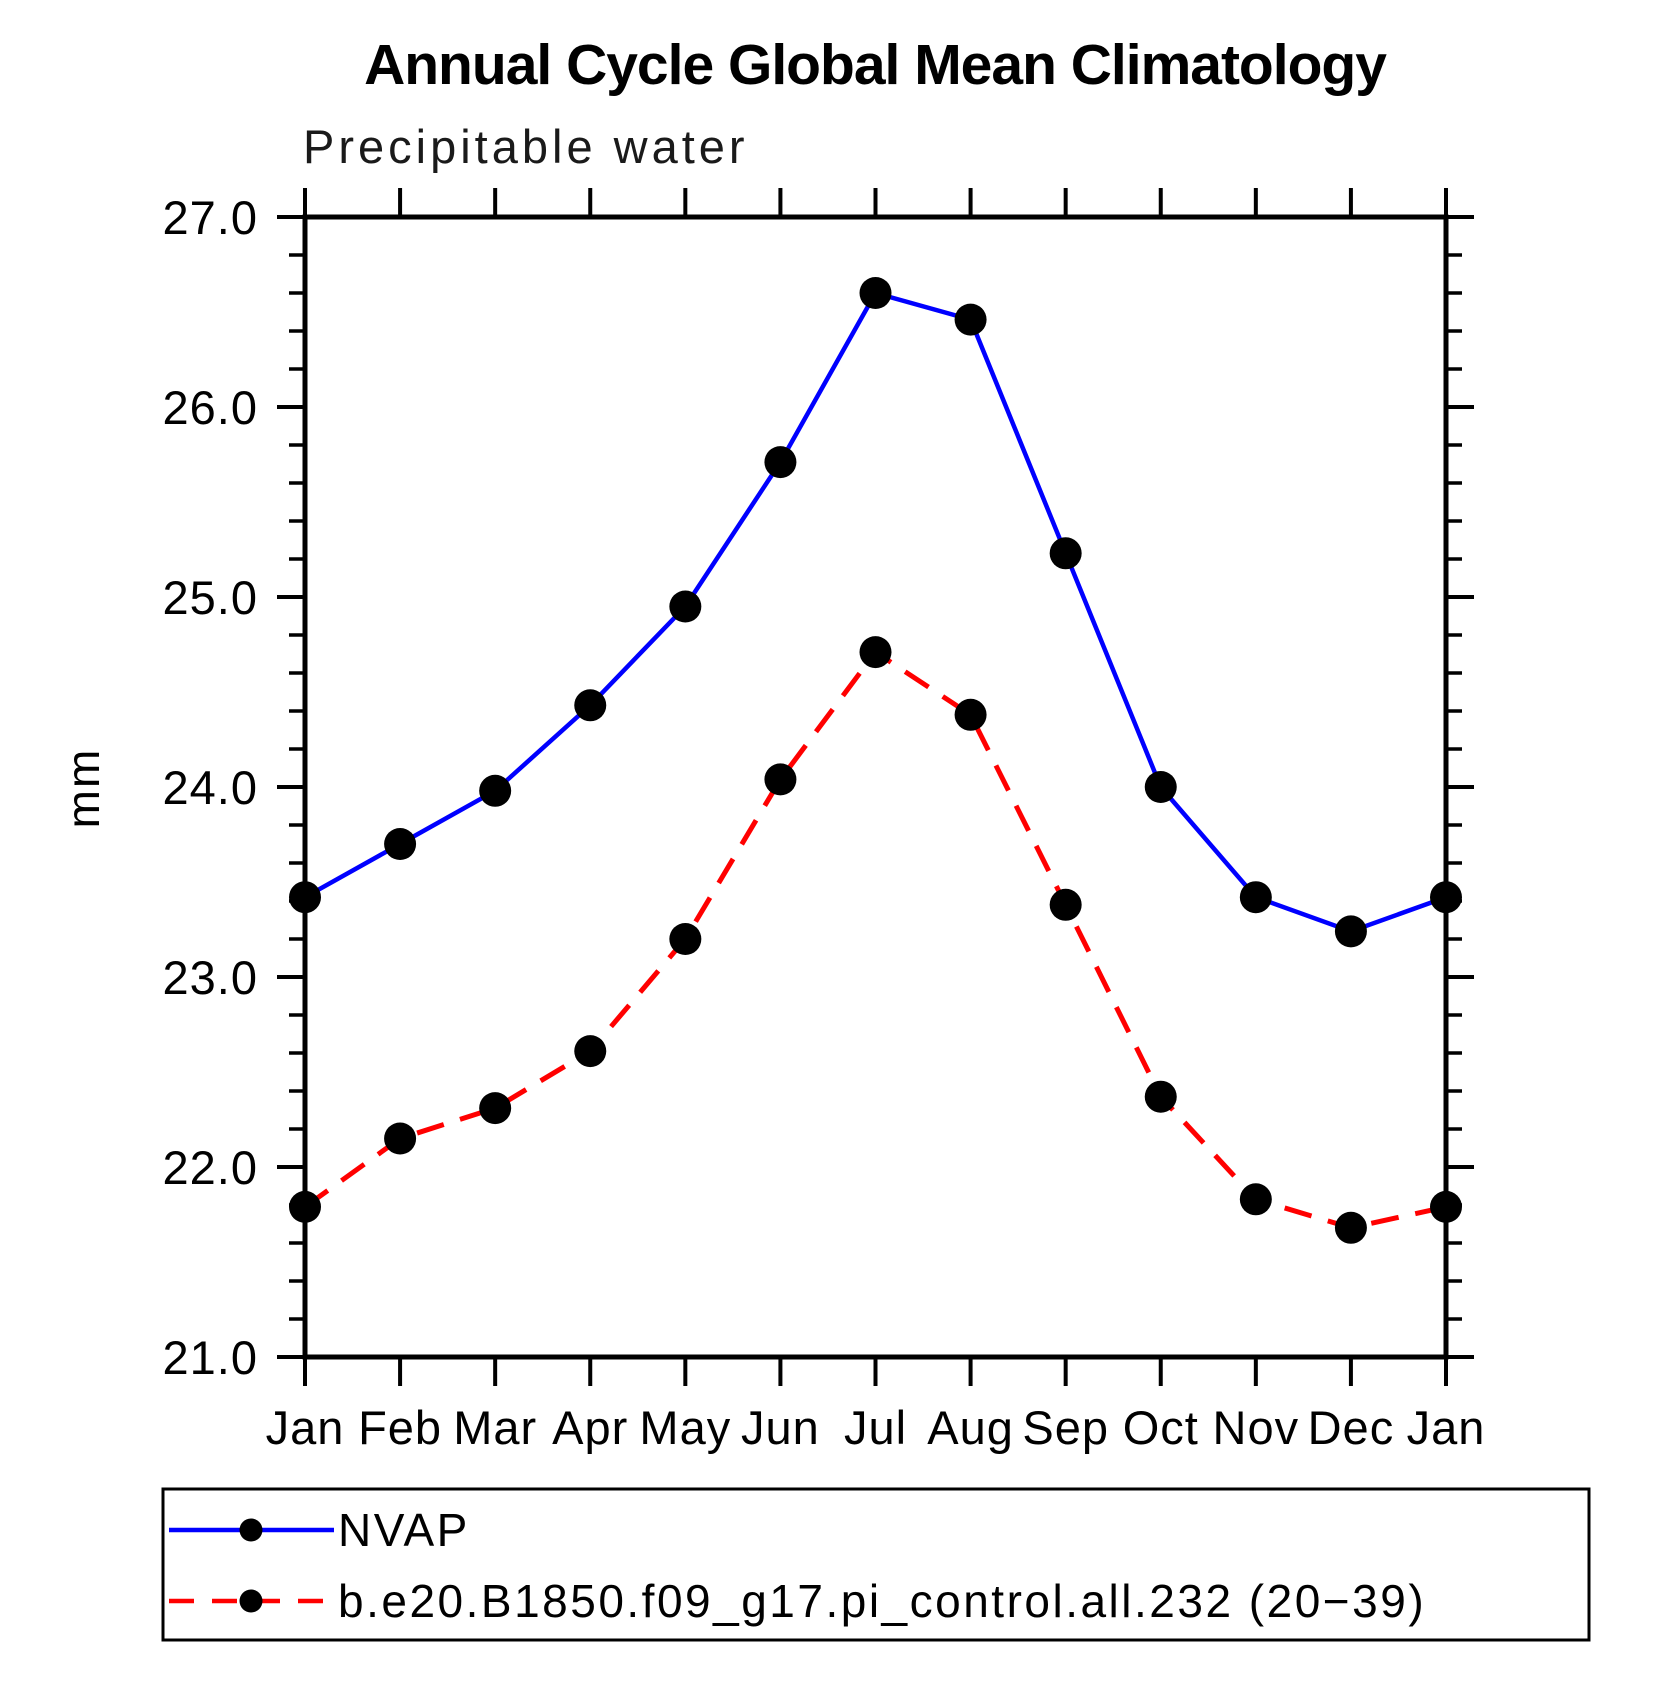 The width and height of the screenshot is (1680, 1685). Describe the element at coordinates (319, 1530) in the screenshot. I see `legend-item: NVAP` at that location.